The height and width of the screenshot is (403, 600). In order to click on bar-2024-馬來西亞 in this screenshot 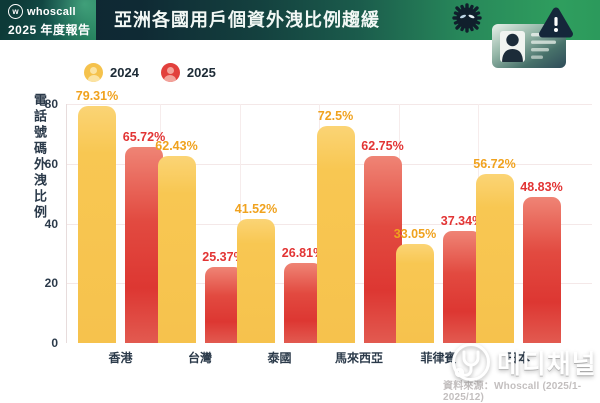, I will do `click(335, 234)`.